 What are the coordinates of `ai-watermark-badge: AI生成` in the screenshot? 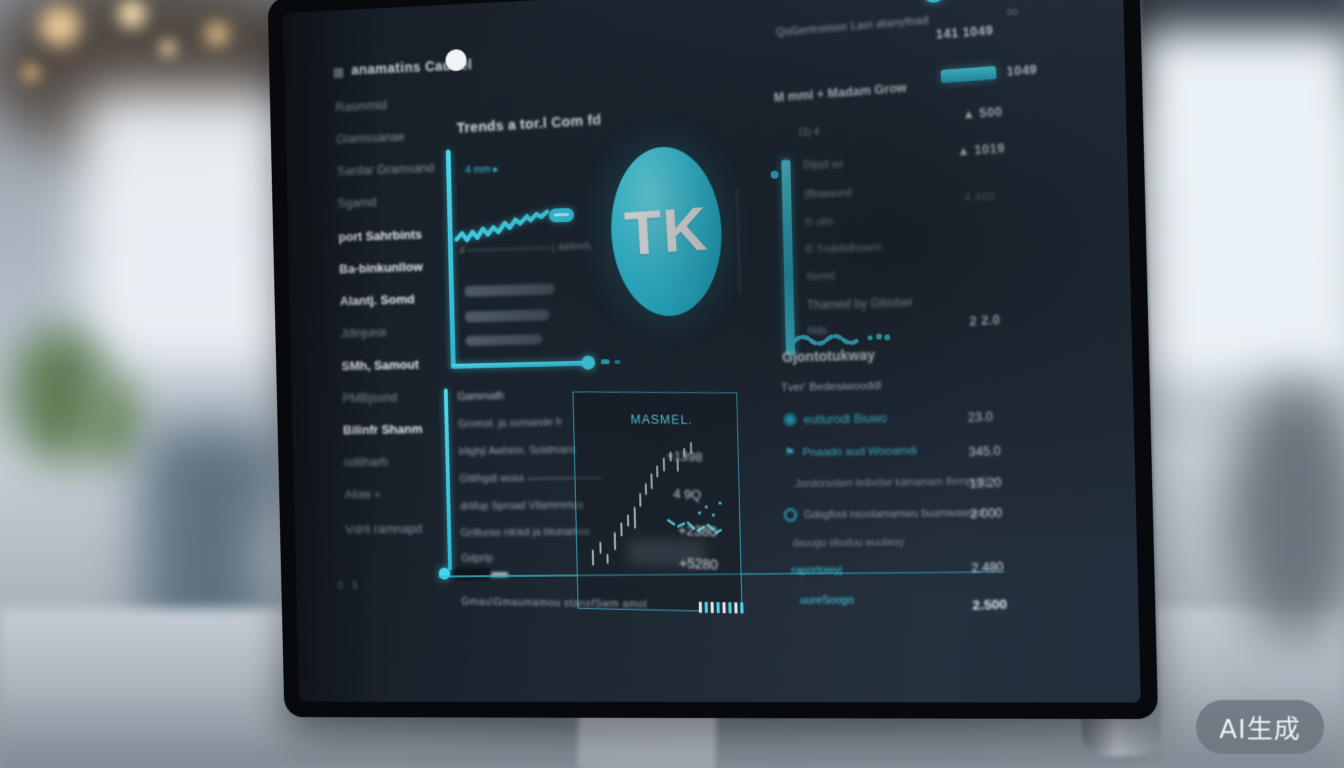 It's located at (1260, 727).